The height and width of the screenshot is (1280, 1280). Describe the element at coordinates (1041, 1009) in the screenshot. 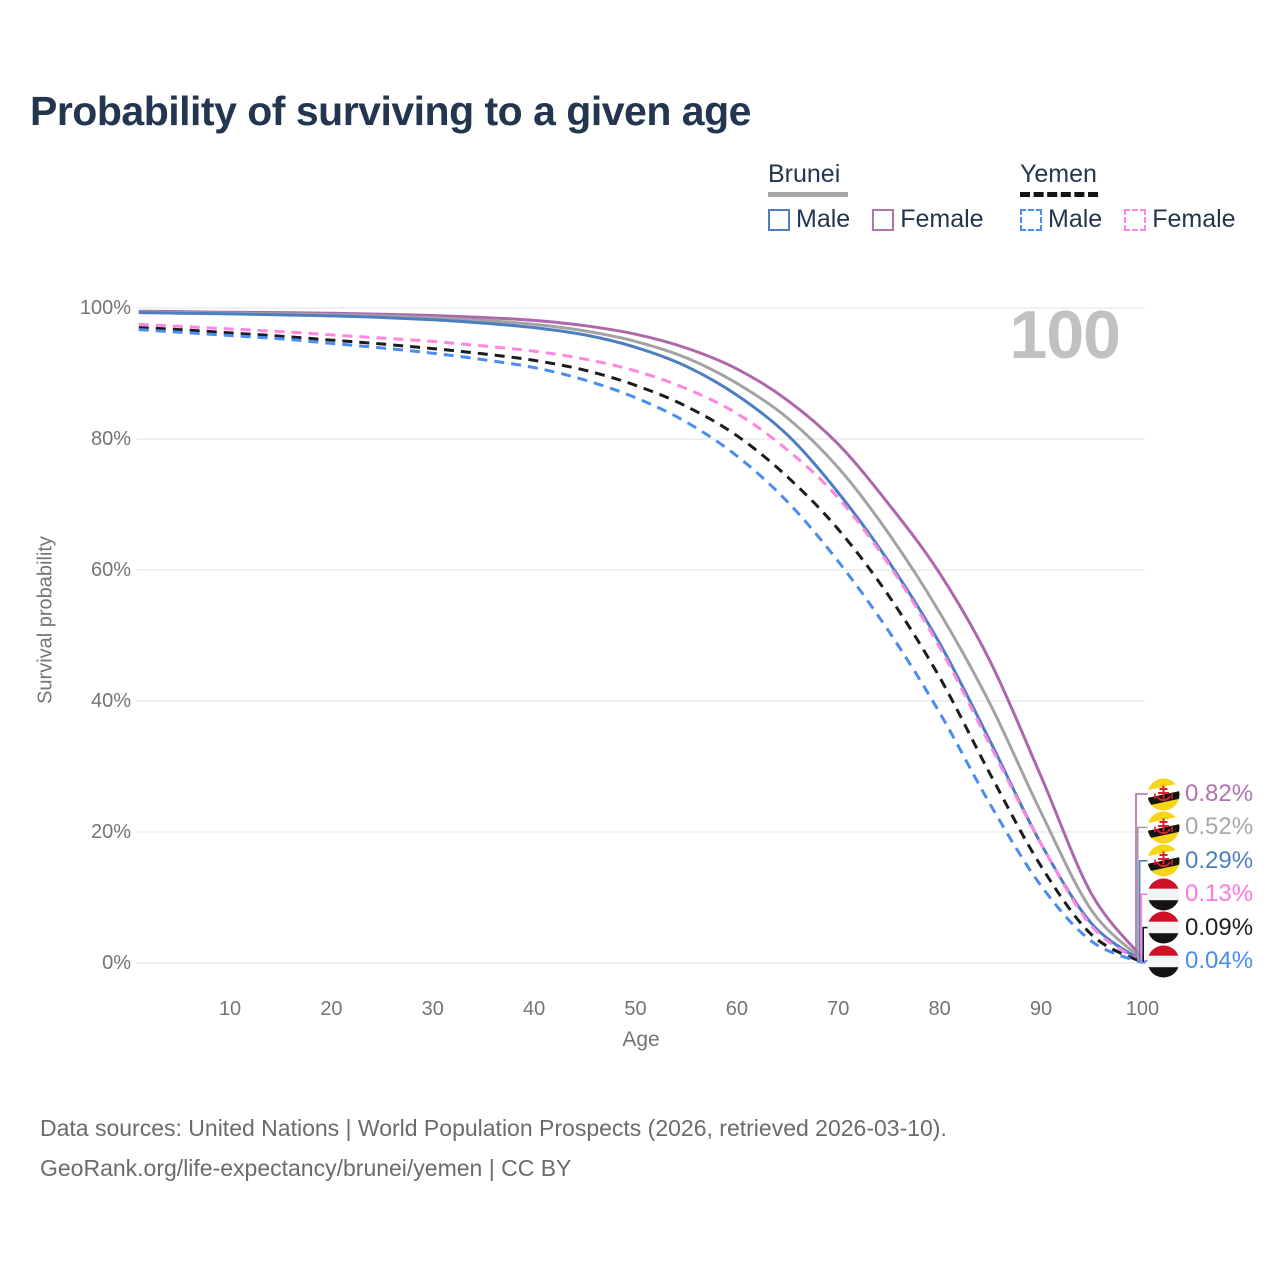

I see `x-tick-label: 90` at that location.